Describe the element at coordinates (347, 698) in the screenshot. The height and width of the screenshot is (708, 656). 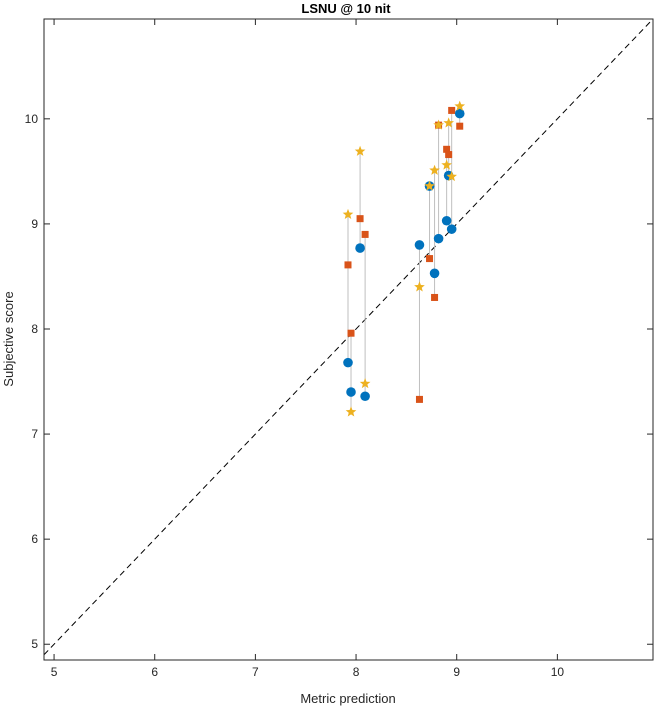
I see `x-axis-label: Metric prediction` at that location.